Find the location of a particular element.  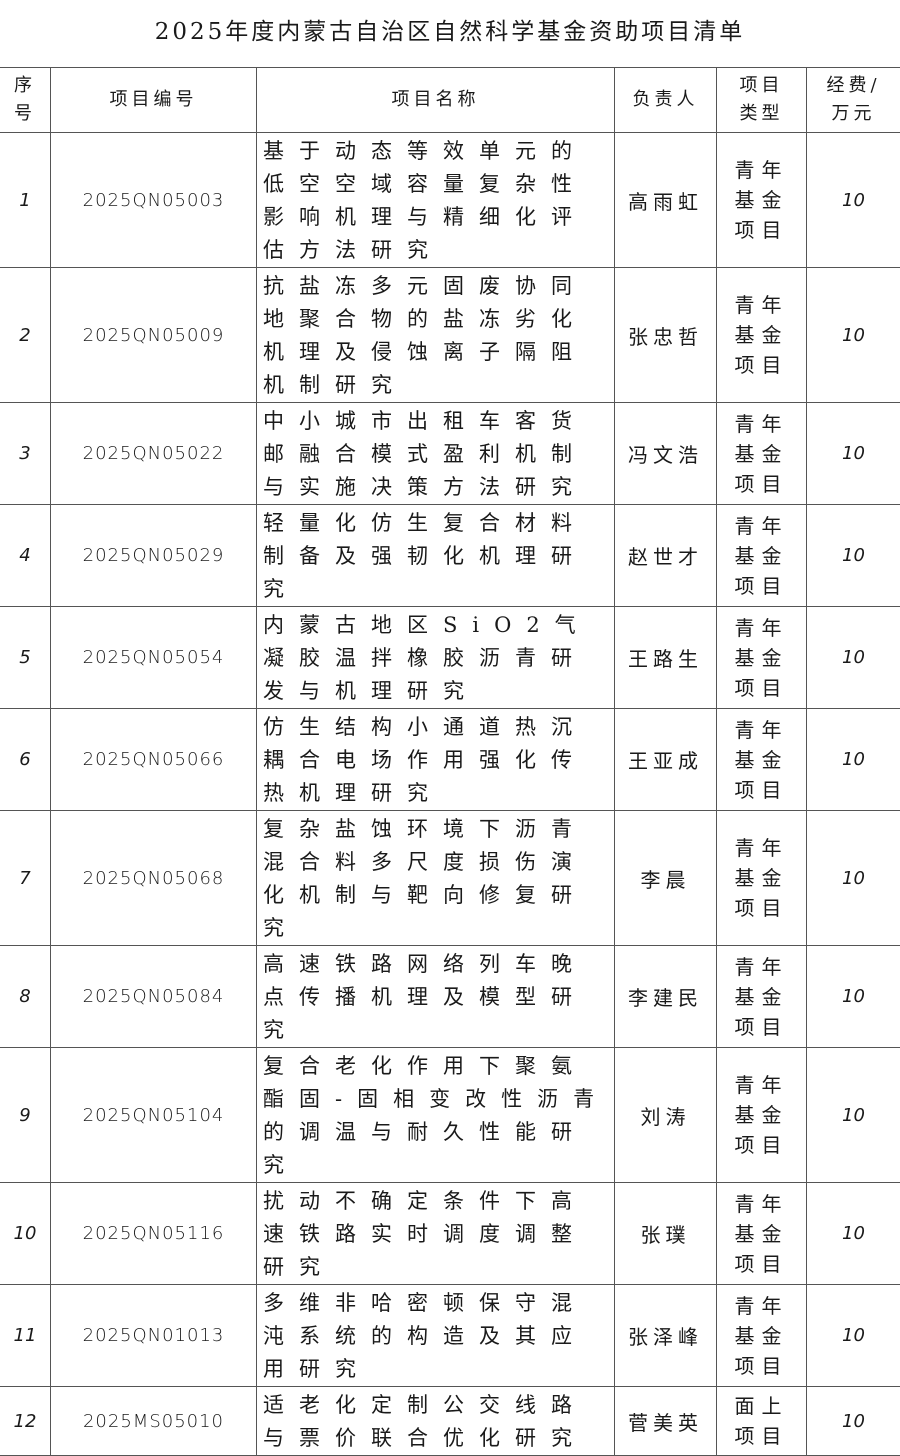

project-code: 2025MS05010 is located at coordinates (154, 1421).